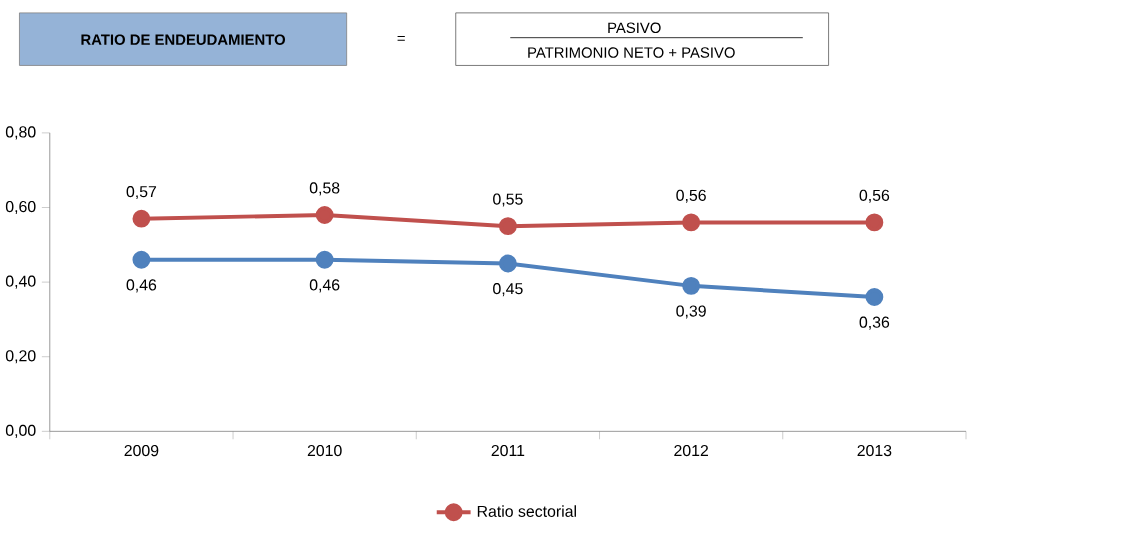 The width and height of the screenshot is (1131, 557). I want to click on data-label: 0,39, so click(691, 312).